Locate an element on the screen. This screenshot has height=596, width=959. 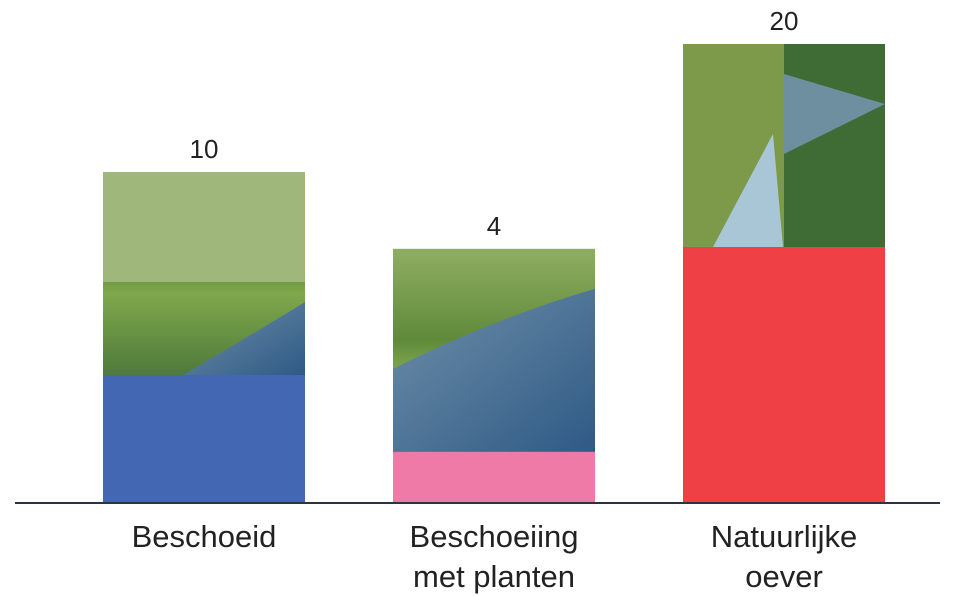
category-label: Beschoeiing met planten is located at coordinates (494, 556).